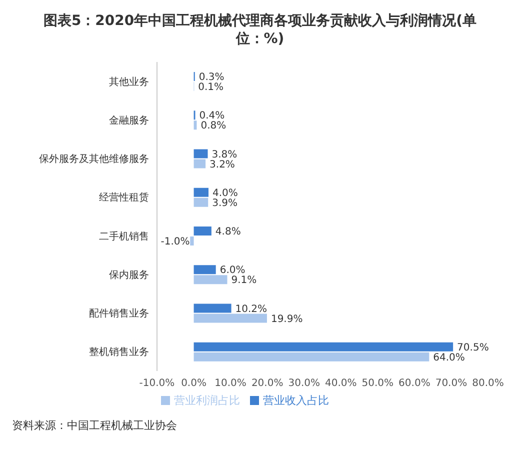 The width and height of the screenshot is (520, 455). I want to click on x-tick-label: 30.0%, so click(304, 384).